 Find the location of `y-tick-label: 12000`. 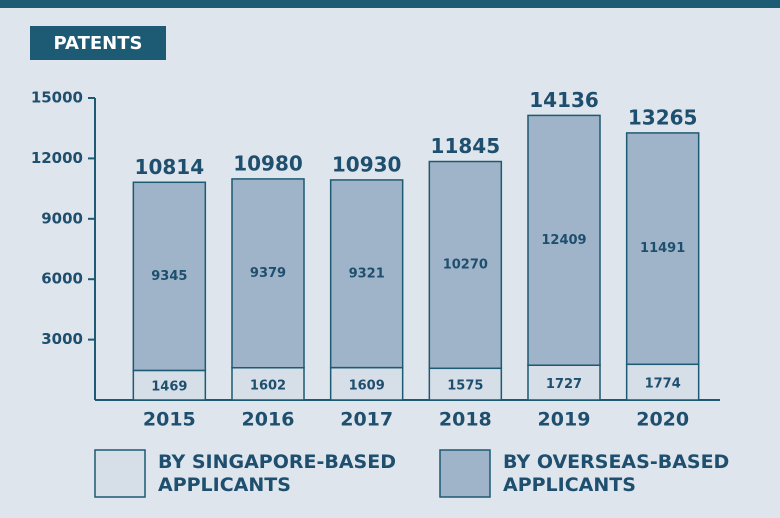

y-tick-label: 12000 is located at coordinates (57, 158).